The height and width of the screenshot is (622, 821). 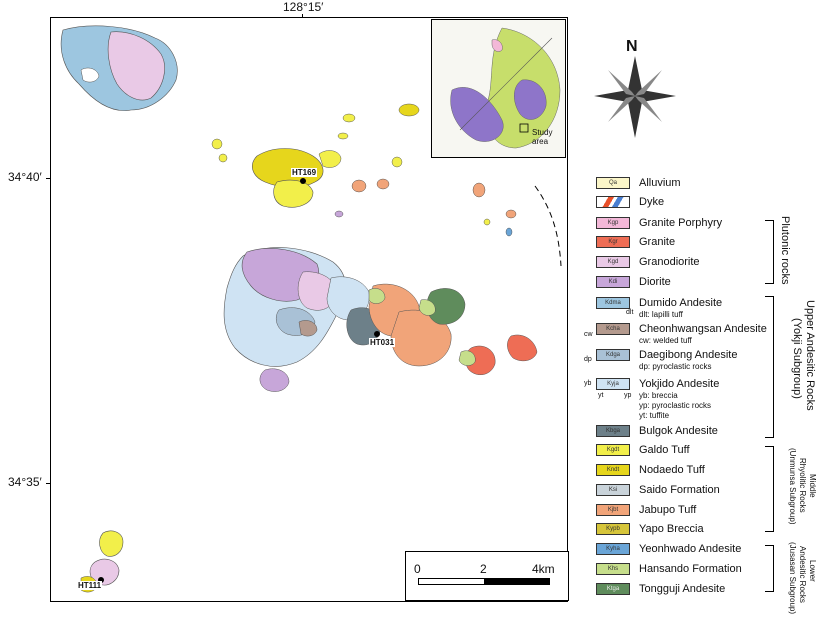 I want to click on legend-label: Tongguji Andesite, so click(x=682, y=588).